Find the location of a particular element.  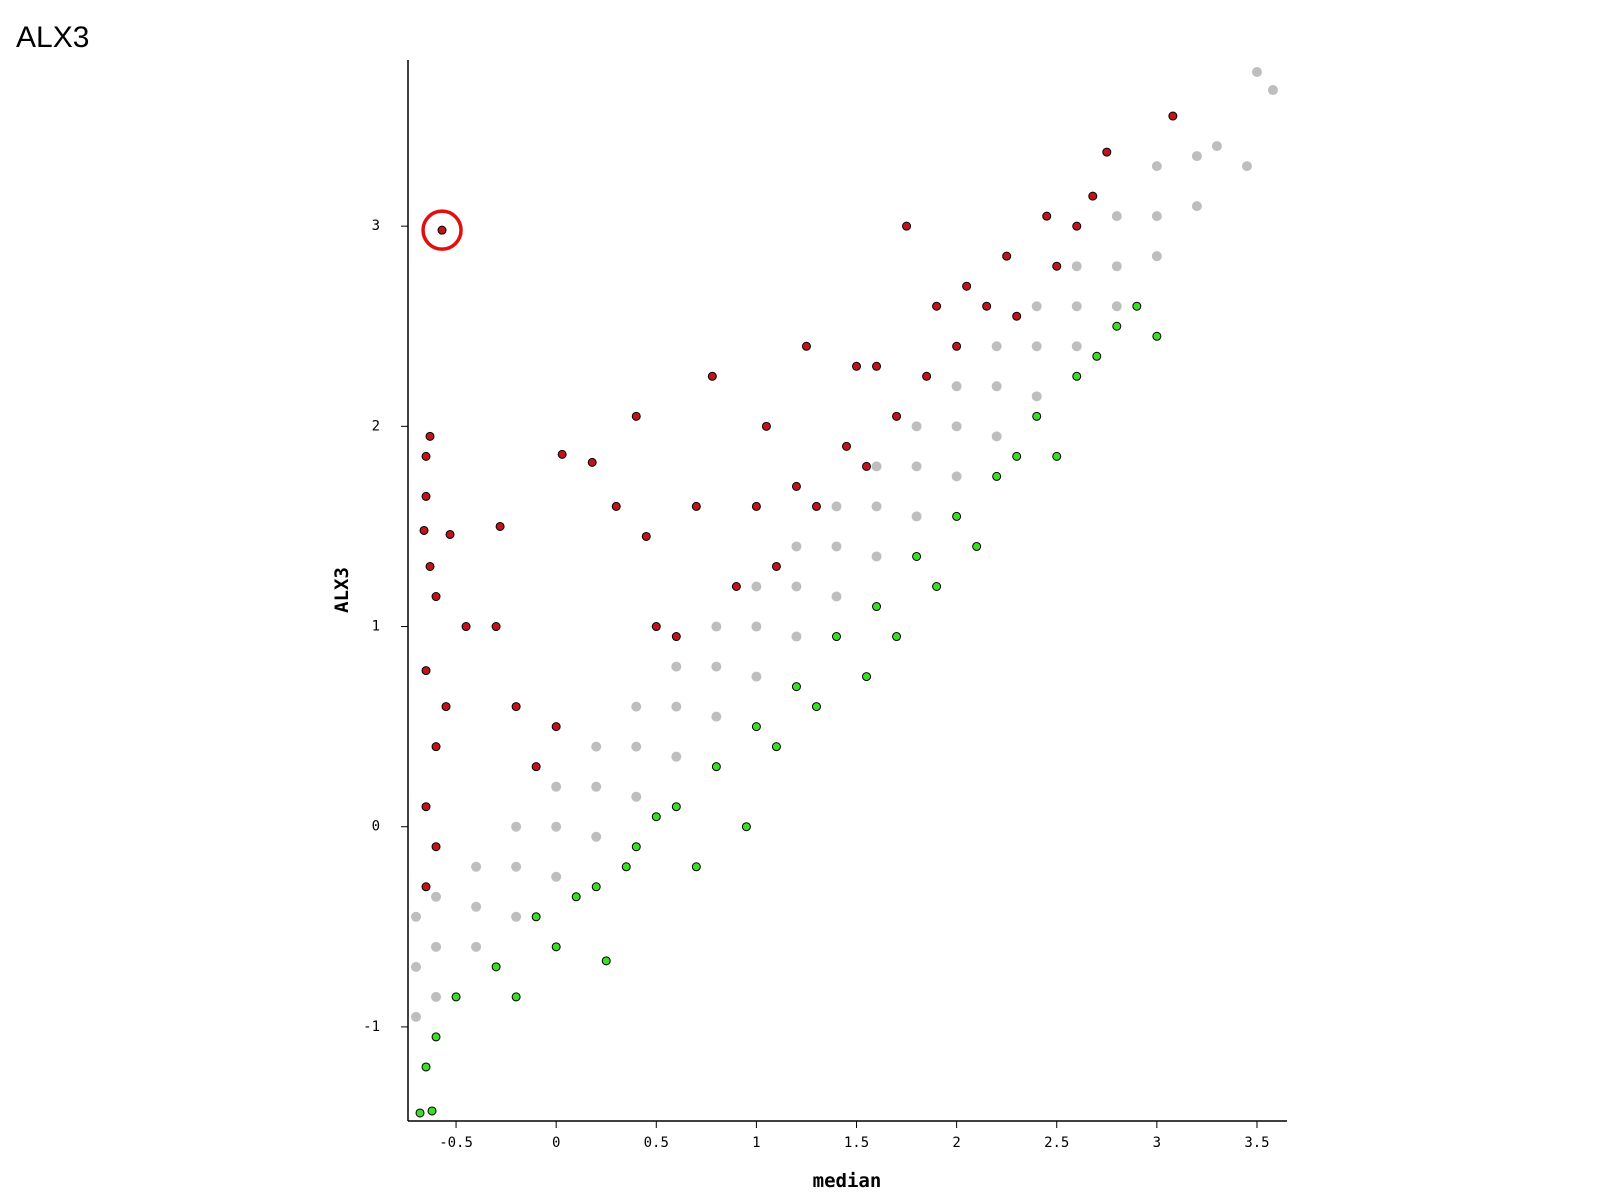

x-tick-label: 3.5 is located at coordinates (1256, 1143).